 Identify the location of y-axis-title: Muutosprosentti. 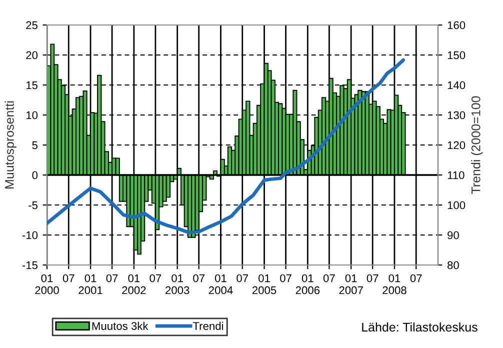
(10, 144).